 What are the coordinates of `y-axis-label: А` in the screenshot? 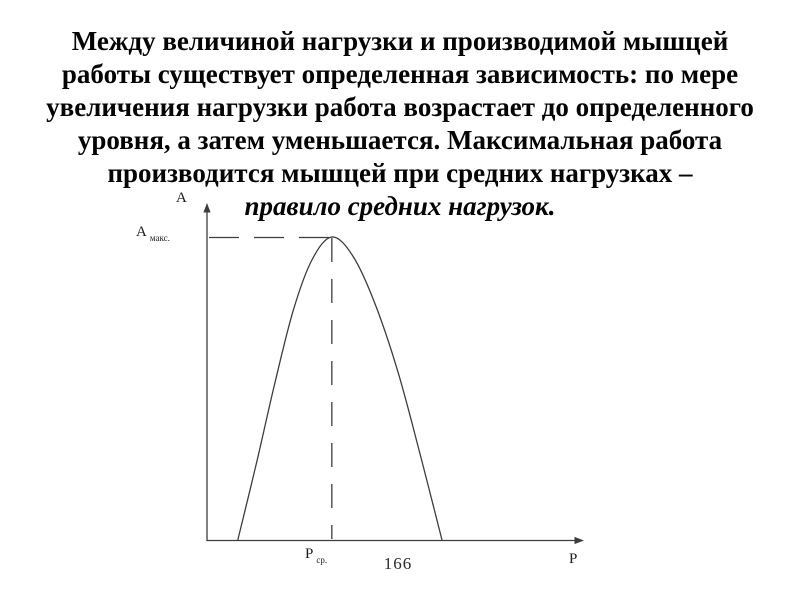 It's located at (181, 198).